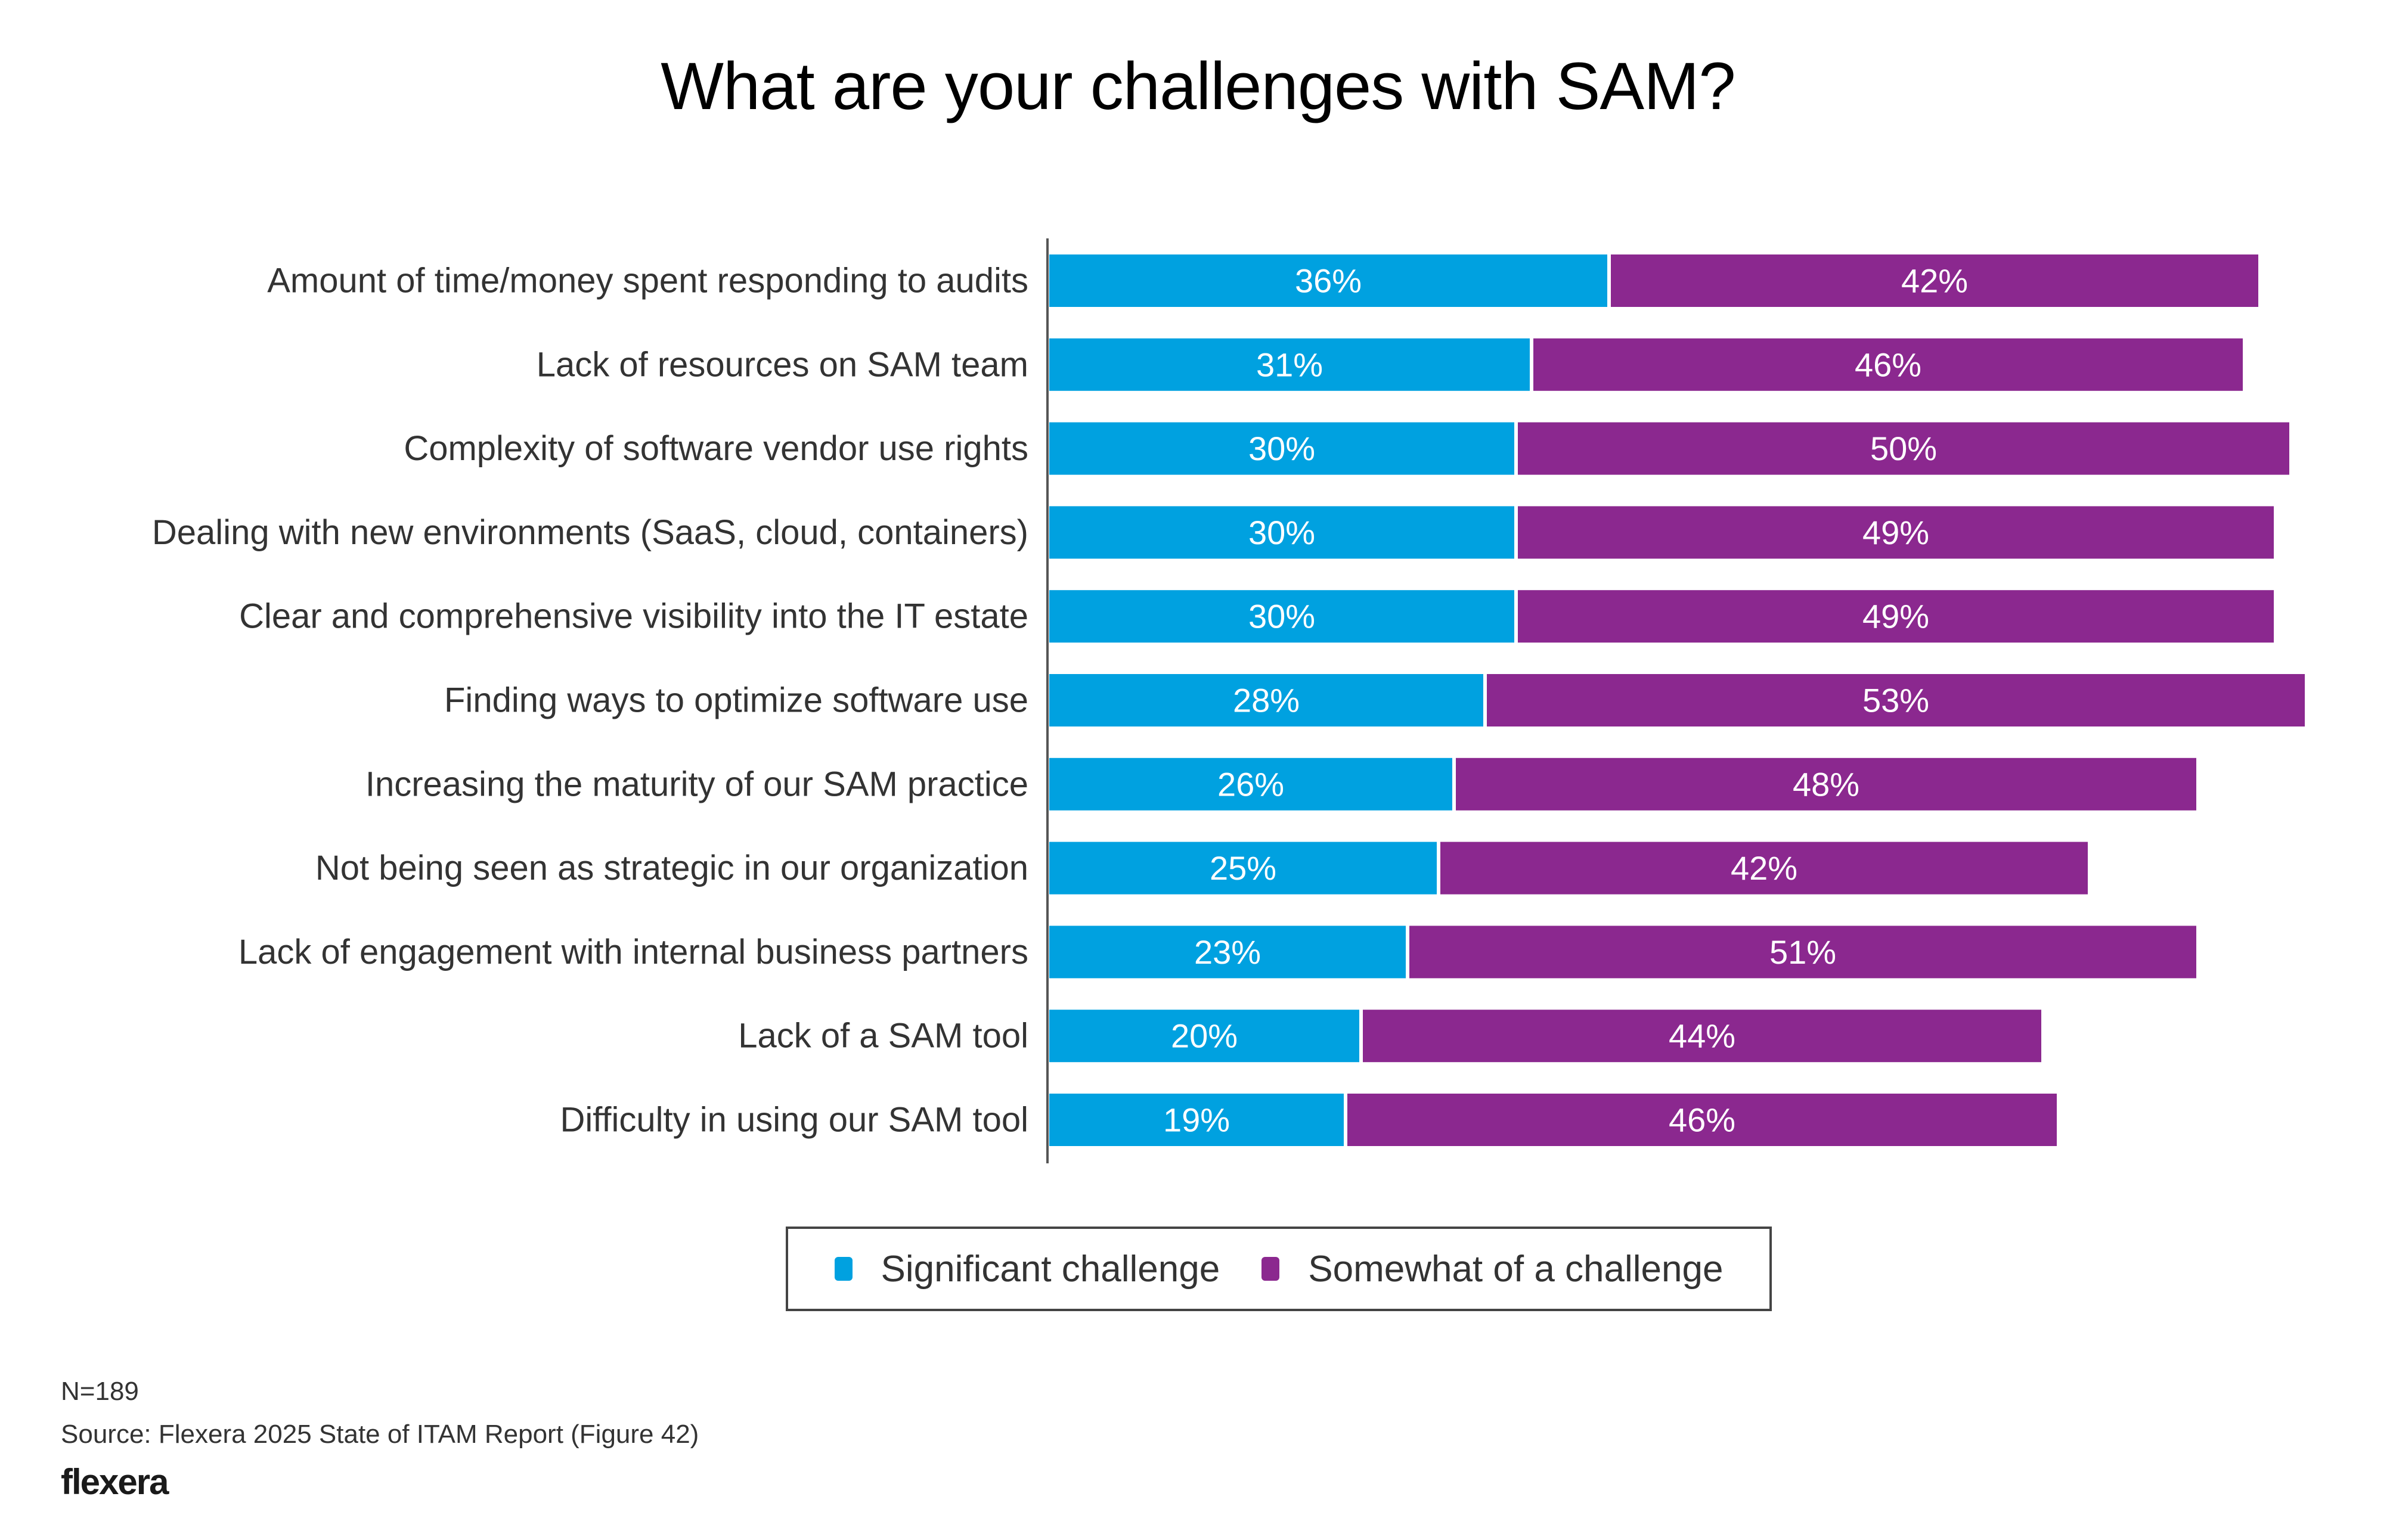  I want to click on sample-size-note: N=189, so click(100, 1391).